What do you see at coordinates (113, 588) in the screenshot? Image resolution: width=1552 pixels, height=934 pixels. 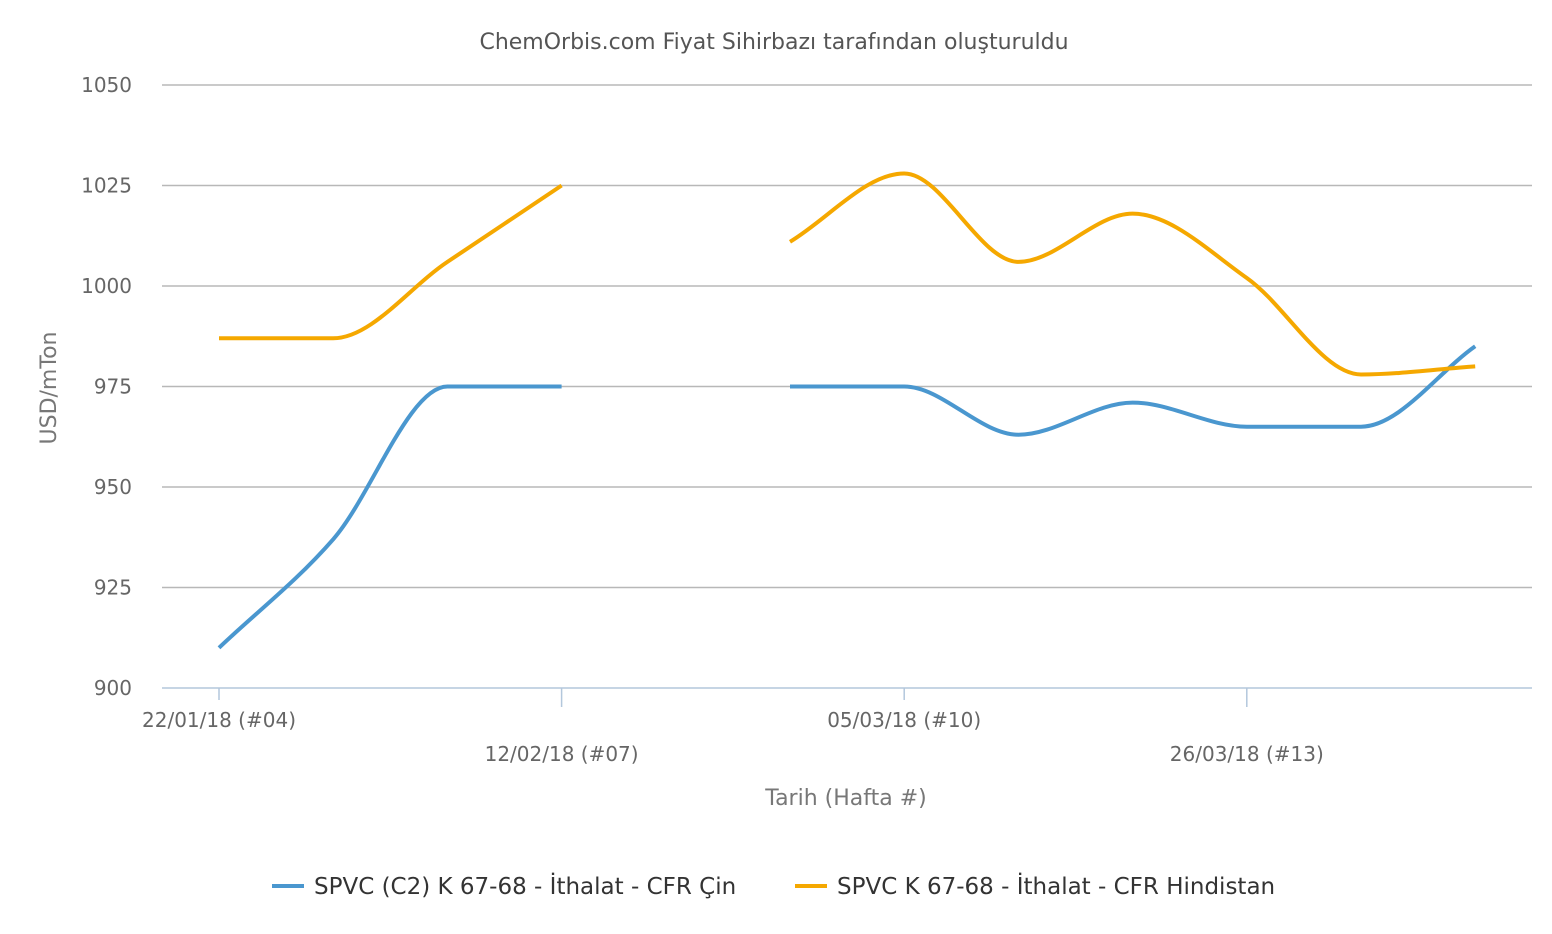 I see `y-tick-label: 925` at bounding box center [113, 588].